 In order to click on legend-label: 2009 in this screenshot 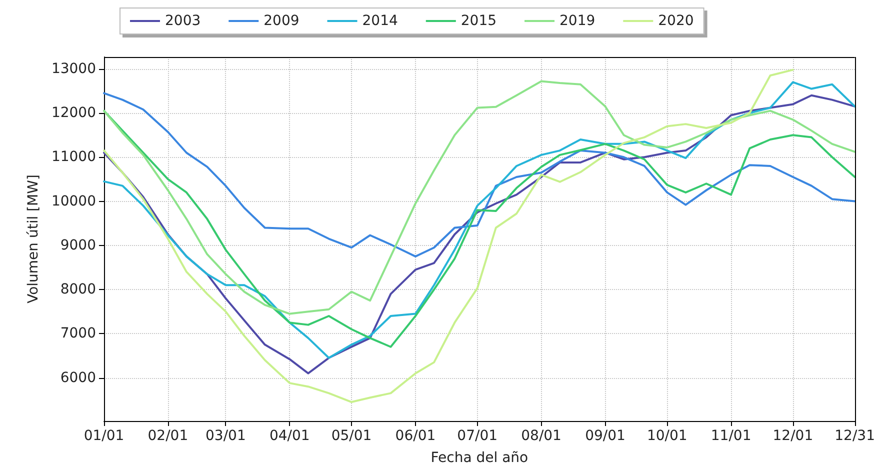, I will do `click(282, 21)`.